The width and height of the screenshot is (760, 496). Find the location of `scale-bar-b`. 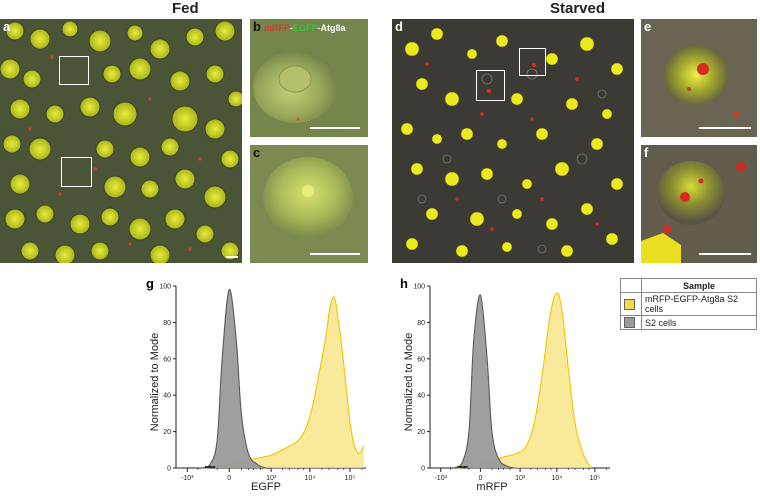

scale-bar-b is located at coordinates (335, 128).